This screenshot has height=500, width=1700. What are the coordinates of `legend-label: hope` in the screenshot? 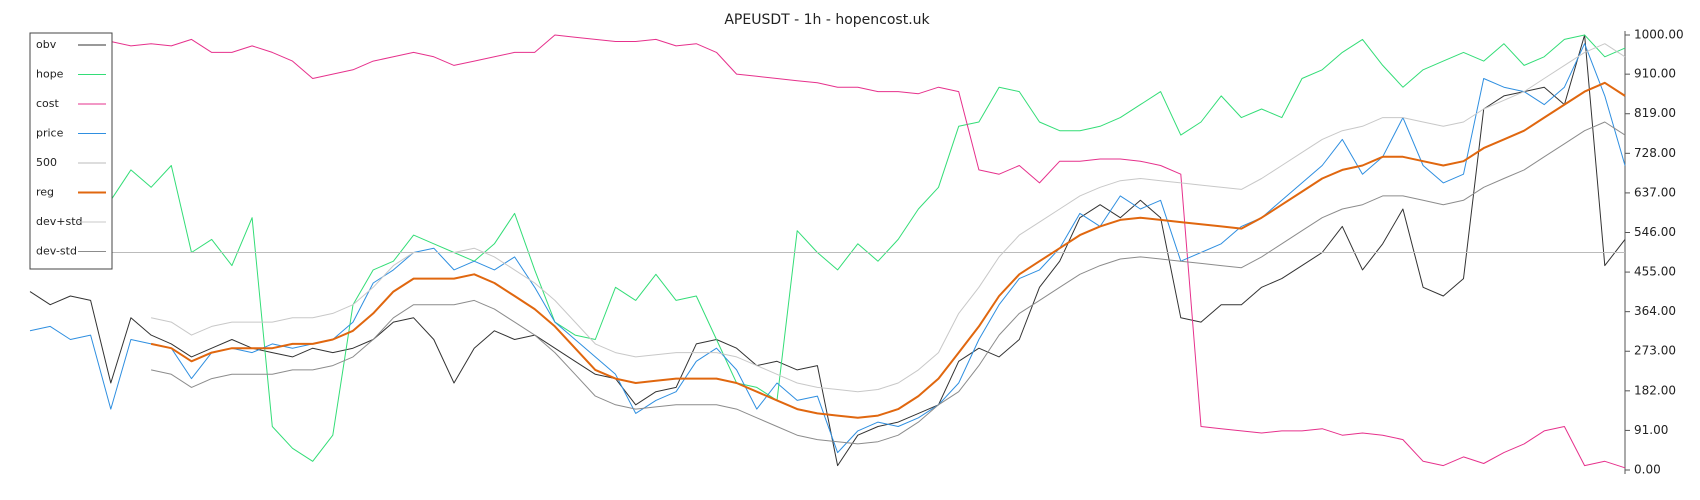 It's located at (50, 74).